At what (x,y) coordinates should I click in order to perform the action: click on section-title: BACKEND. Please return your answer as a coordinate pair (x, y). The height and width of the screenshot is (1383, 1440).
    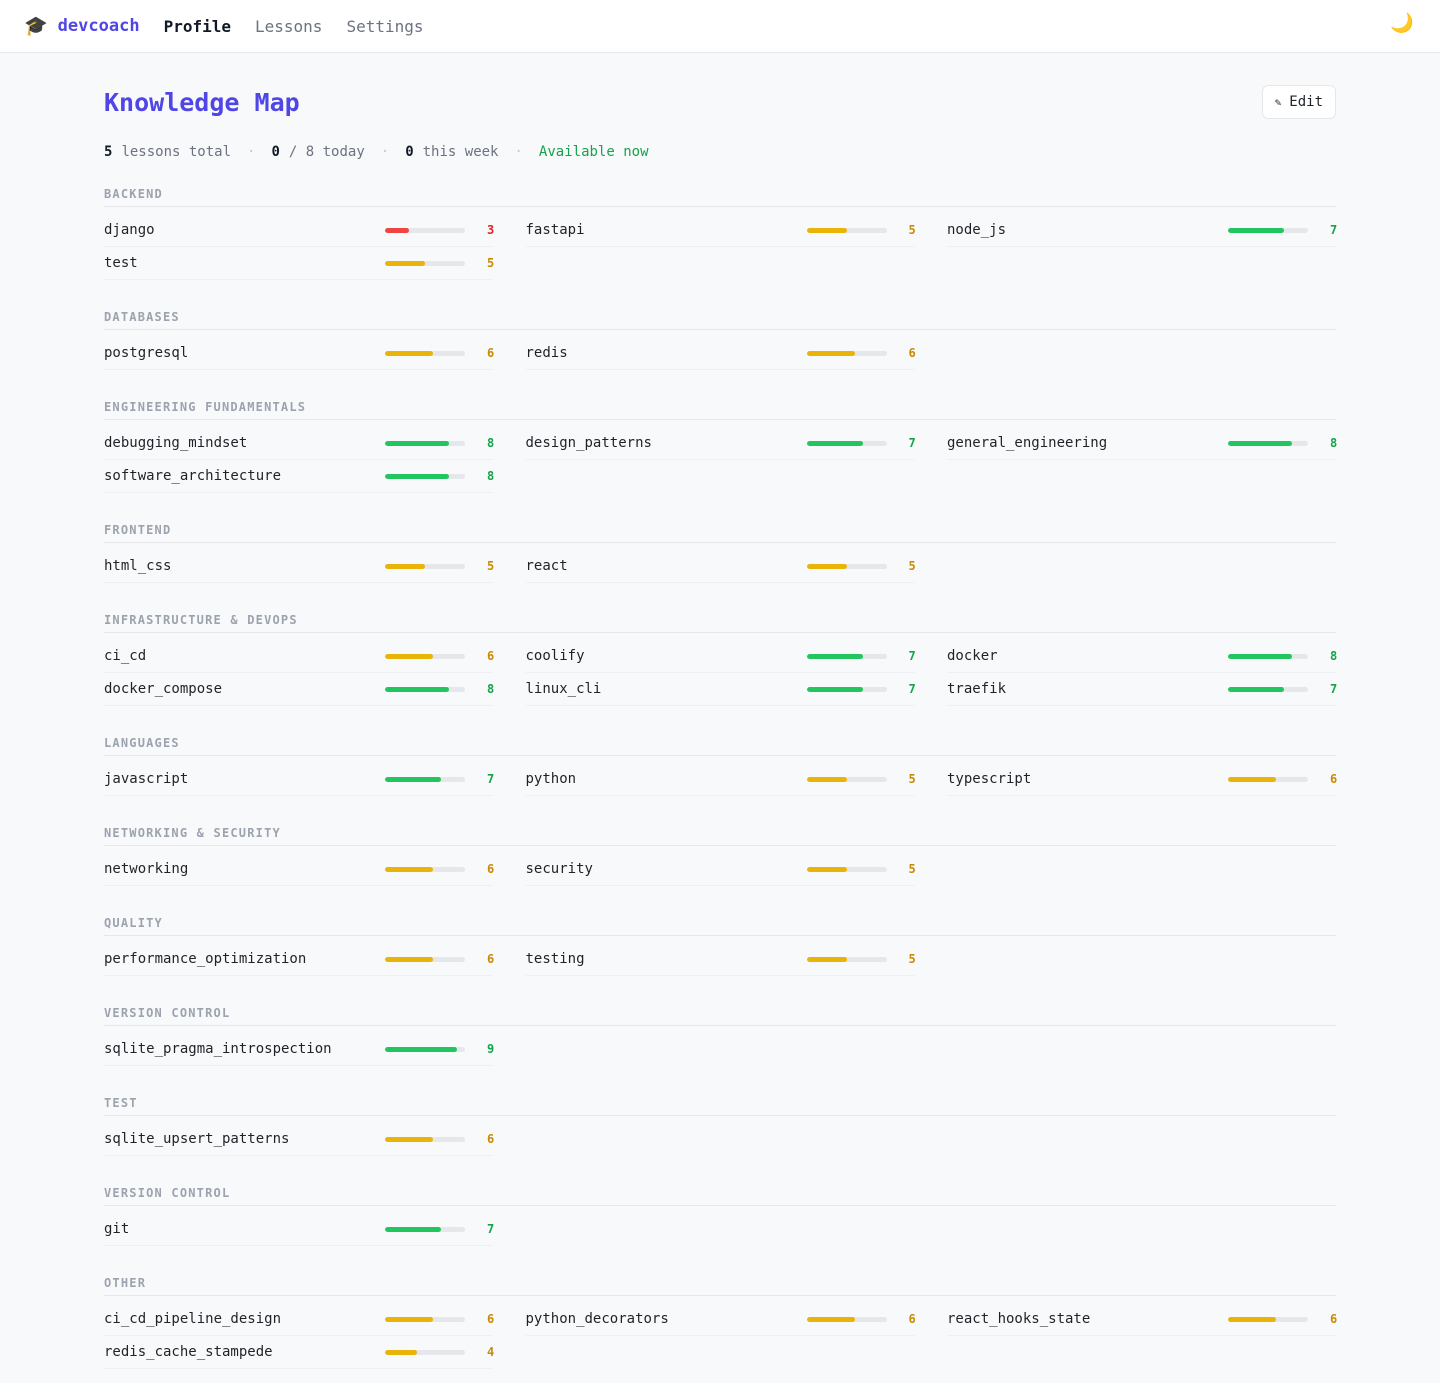
    Looking at the image, I should click on (720, 197).